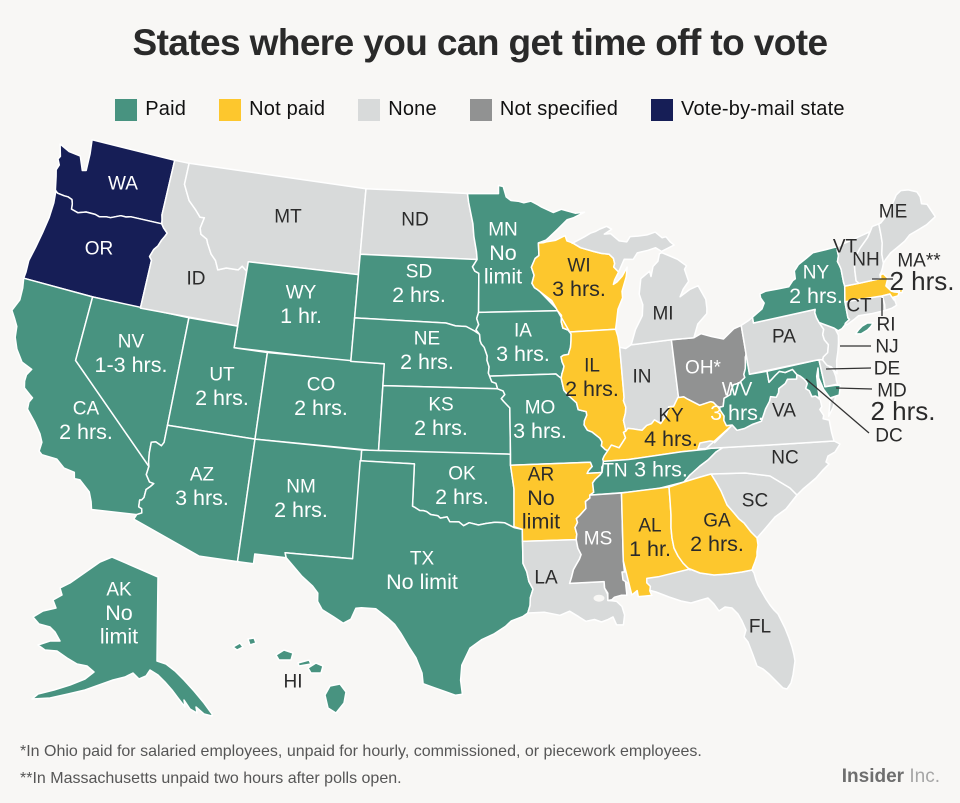 The width and height of the screenshot is (960, 803). I want to click on svg-text: WI, so click(578, 266).